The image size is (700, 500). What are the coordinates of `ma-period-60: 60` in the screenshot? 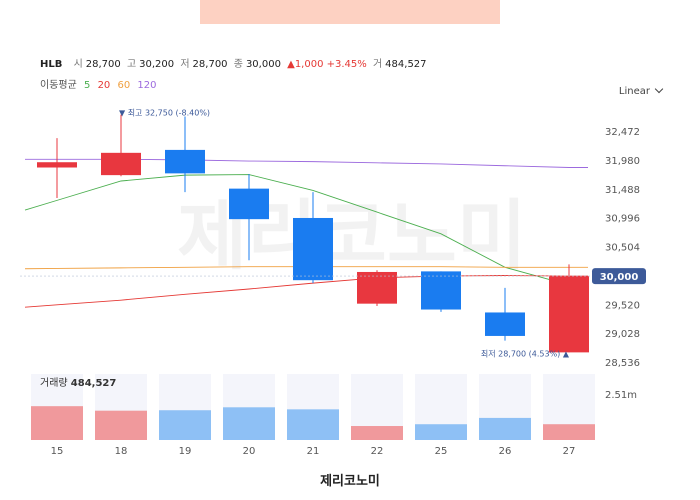 It's located at (124, 85).